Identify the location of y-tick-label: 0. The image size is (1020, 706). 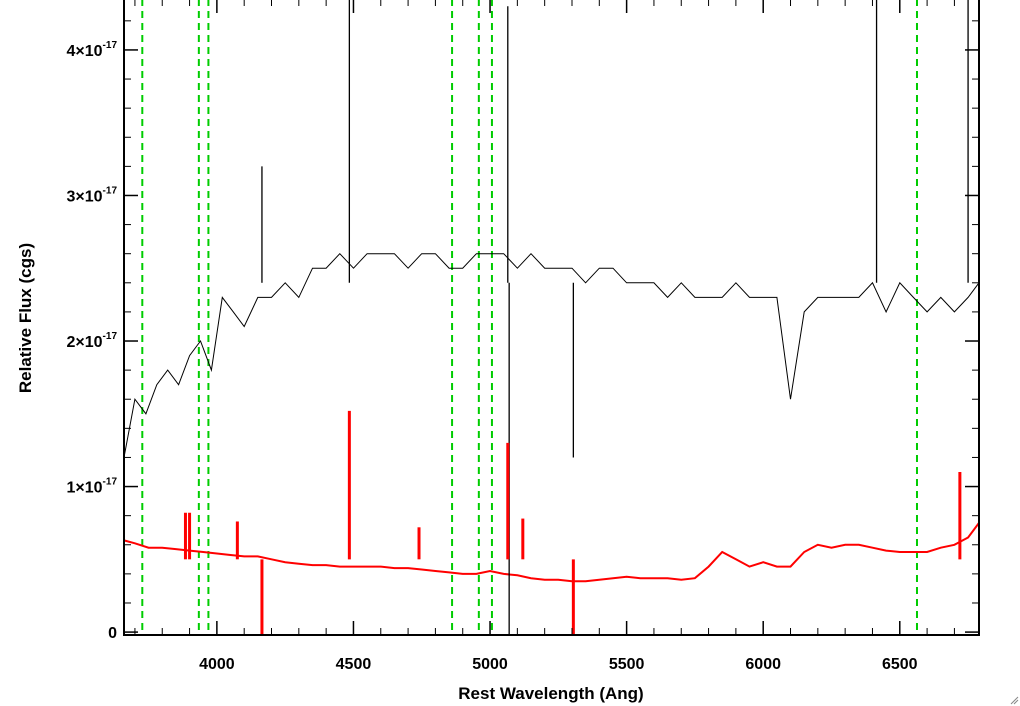
(112, 633).